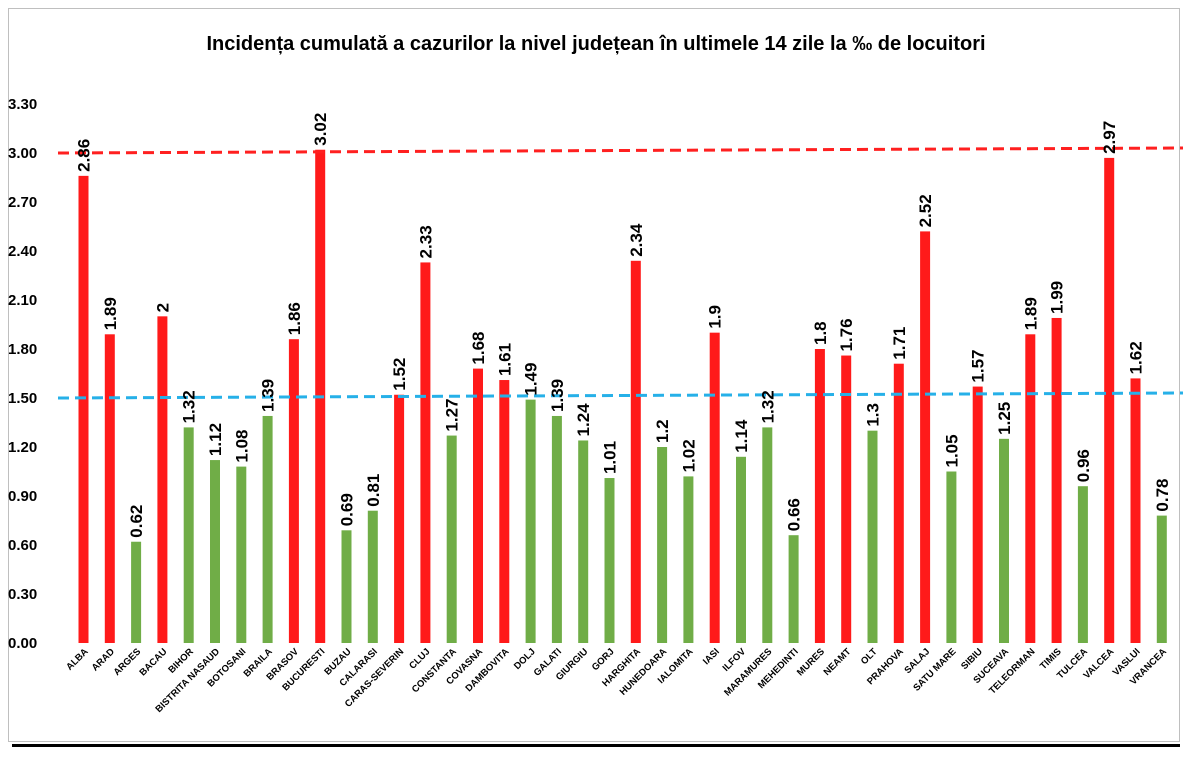 The image size is (1192, 758). Describe the element at coordinates (128, 662) in the screenshot. I see `x-tick-label: ARGES` at that location.